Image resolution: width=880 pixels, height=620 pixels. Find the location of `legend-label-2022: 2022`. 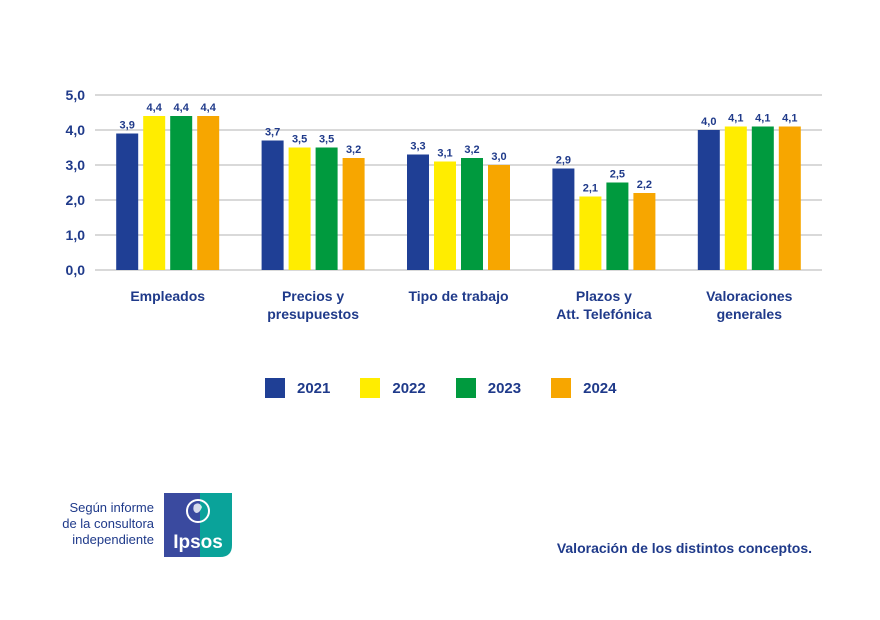

legend-label-2022: 2022 is located at coordinates (409, 388).